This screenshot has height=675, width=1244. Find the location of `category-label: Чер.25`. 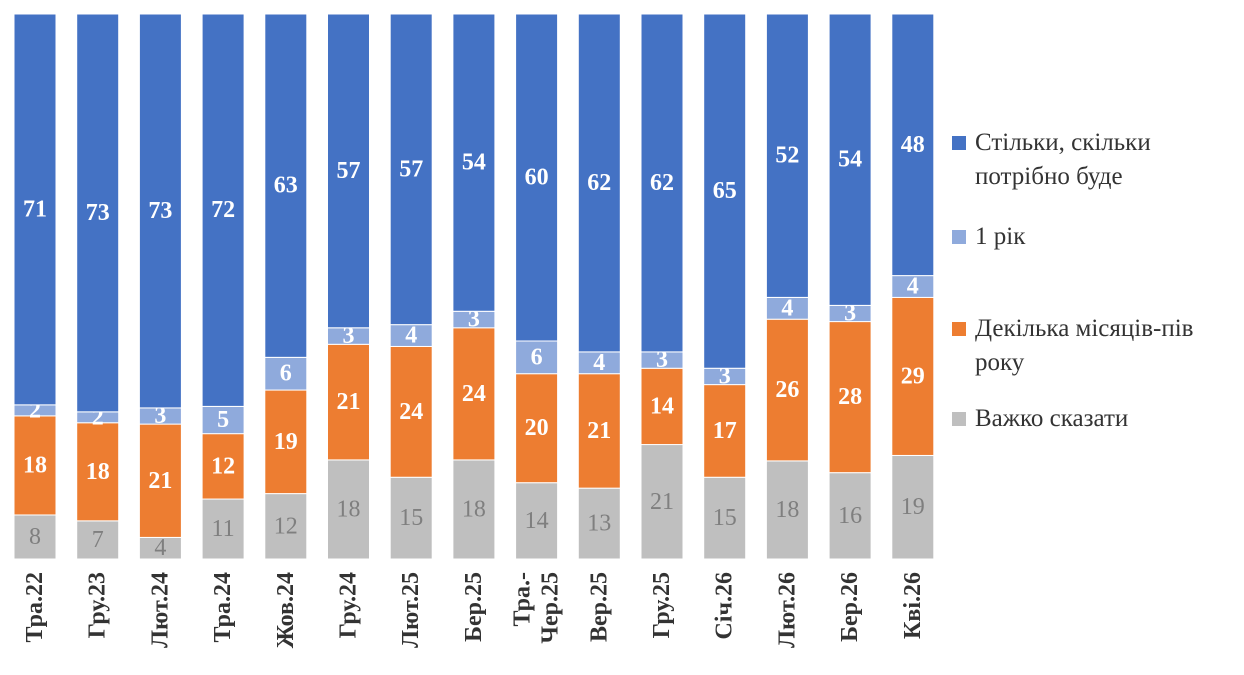

category-label: Чер.25 is located at coordinates (551, 608).